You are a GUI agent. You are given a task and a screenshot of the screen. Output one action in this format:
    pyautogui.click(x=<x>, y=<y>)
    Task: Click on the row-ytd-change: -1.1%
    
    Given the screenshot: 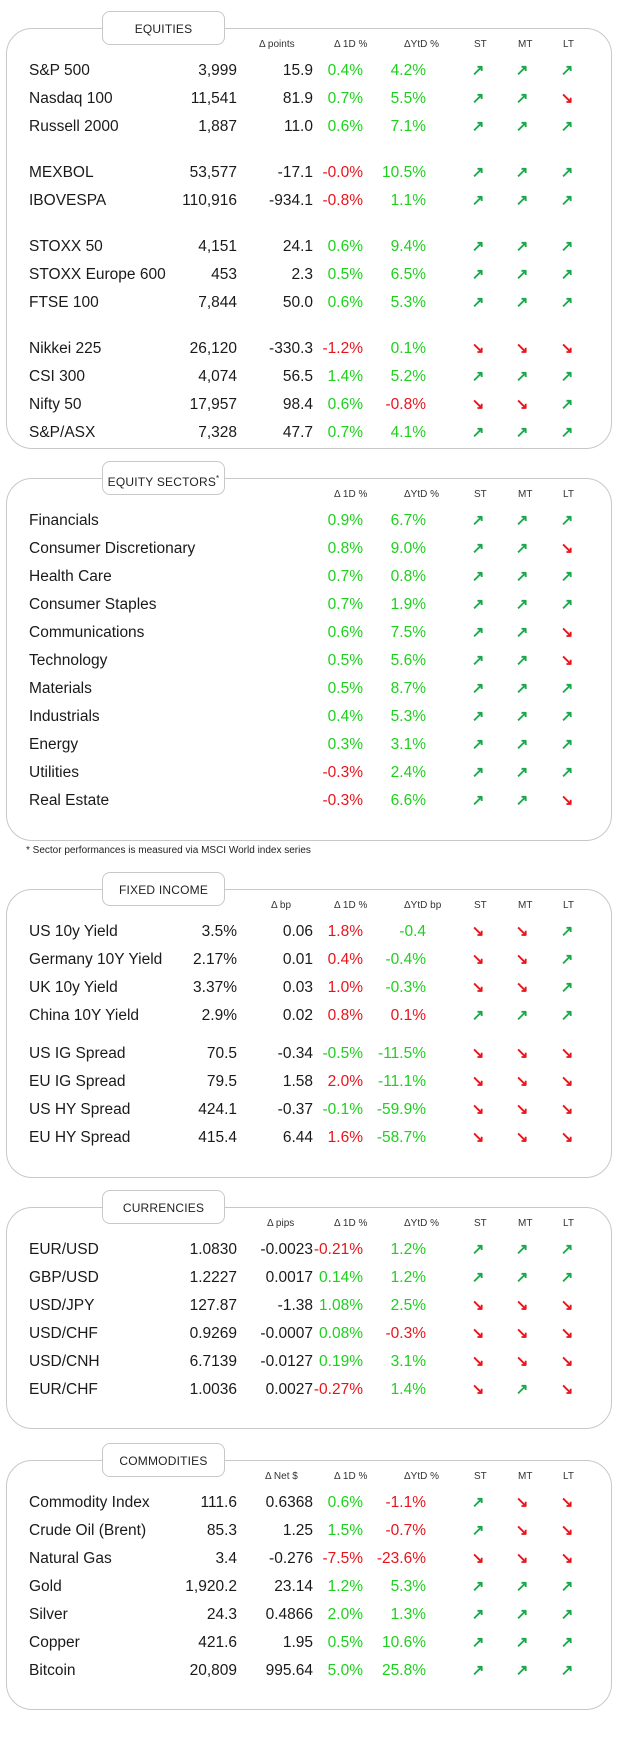 What is the action you would take?
    pyautogui.click(x=406, y=1502)
    